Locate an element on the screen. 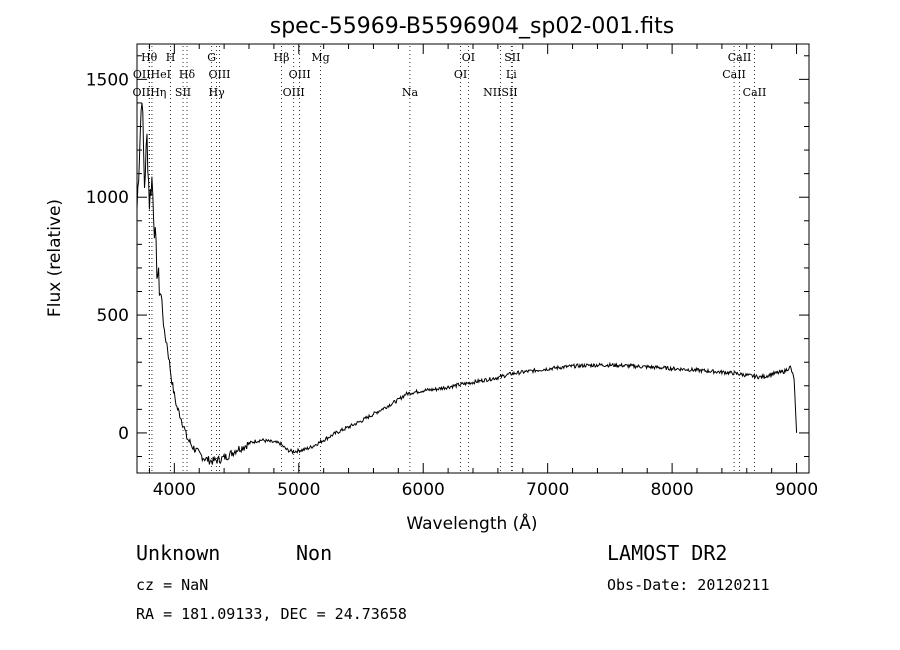  spectral-line-label-3: H is located at coordinates (171, 57).